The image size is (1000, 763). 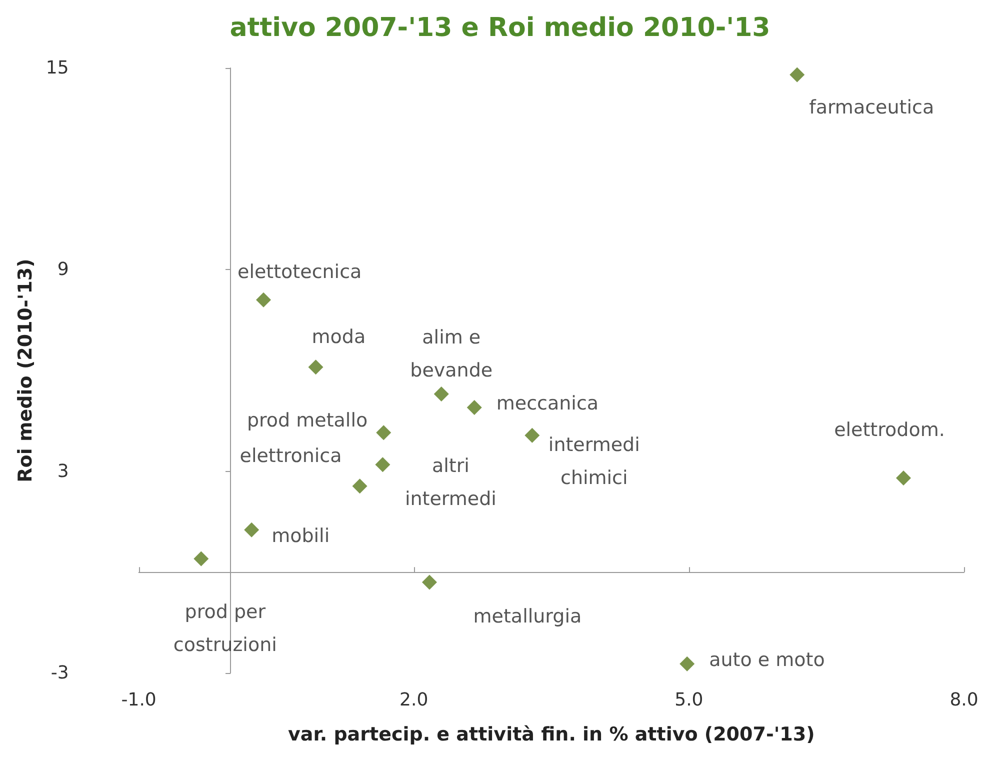 I want to click on annotation: moda, so click(x=339, y=337).